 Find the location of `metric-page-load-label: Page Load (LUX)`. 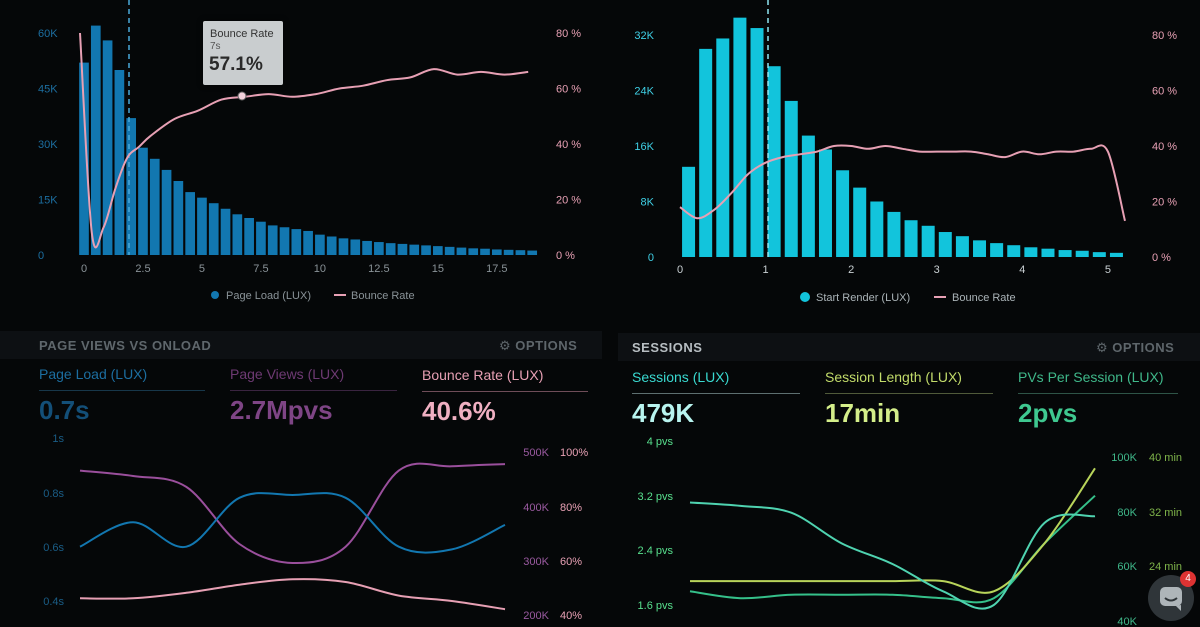

metric-page-load-label: Page Load (LUX) is located at coordinates (93, 374).